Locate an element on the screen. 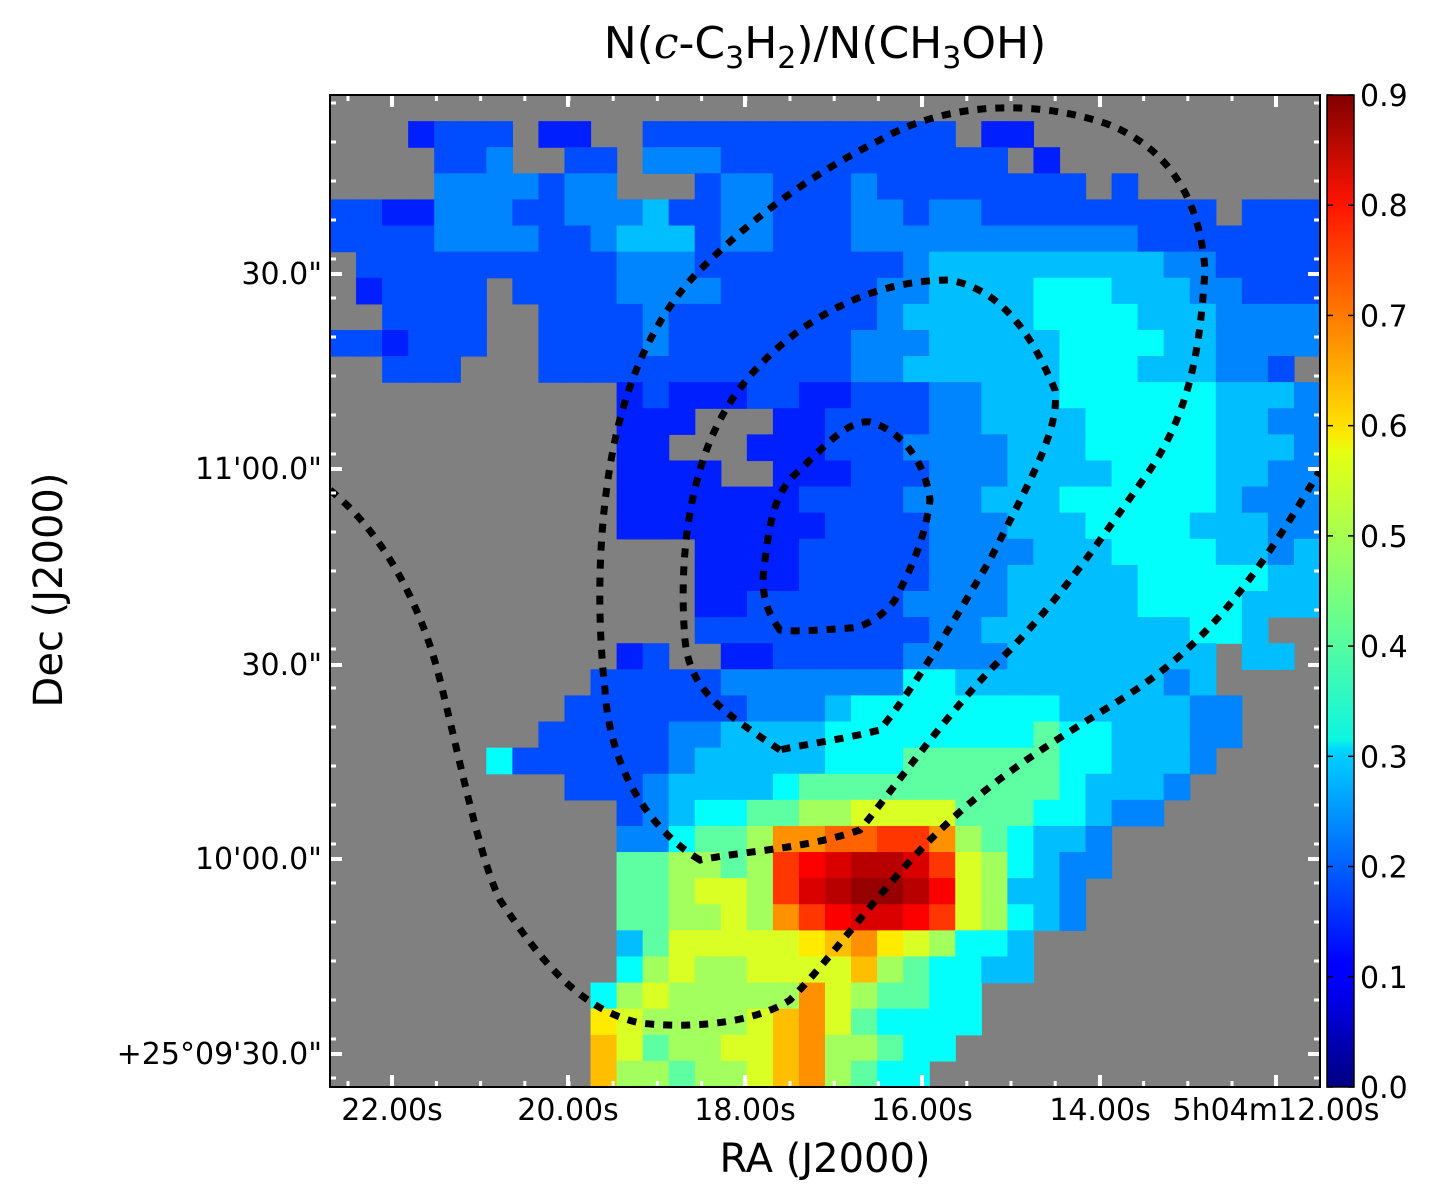  y-tick-label: 10'00.0" is located at coordinates (258, 859).